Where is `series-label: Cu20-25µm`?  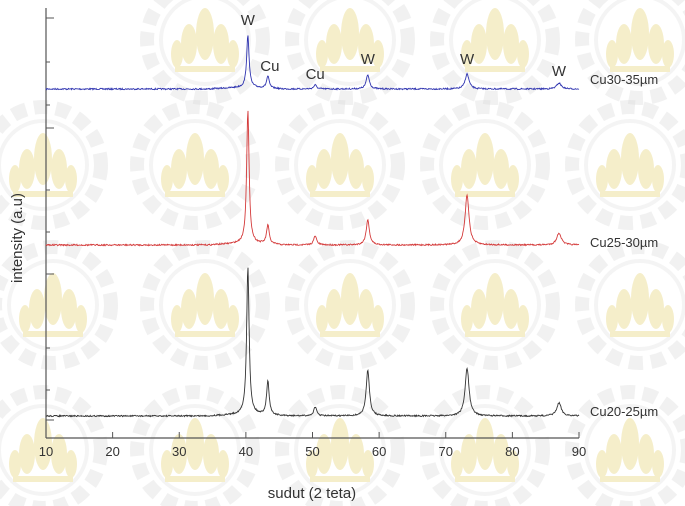
series-label: Cu20-25µm is located at coordinates (624, 411).